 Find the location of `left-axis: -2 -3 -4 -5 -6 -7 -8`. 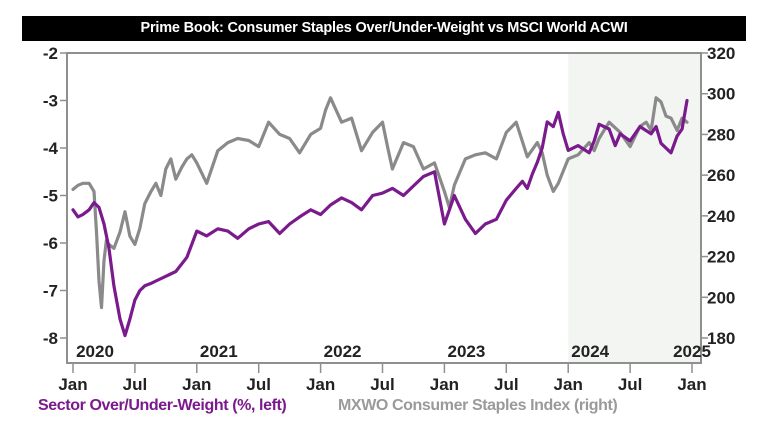

left-axis: -2 -3 -4 -5 -6 -7 -8 is located at coordinates (55, 196).